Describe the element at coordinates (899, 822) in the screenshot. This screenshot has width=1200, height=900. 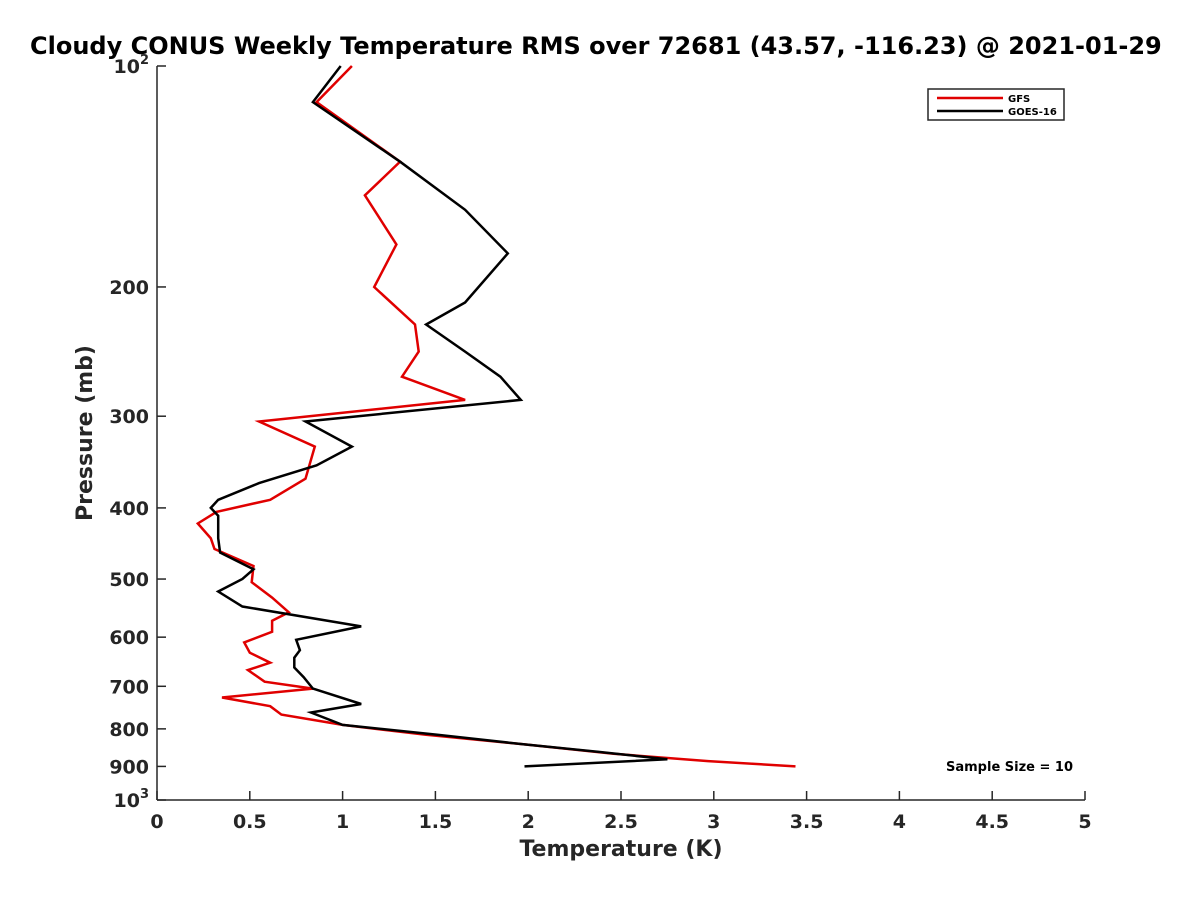
I see `x-tick-label: 4` at that location.